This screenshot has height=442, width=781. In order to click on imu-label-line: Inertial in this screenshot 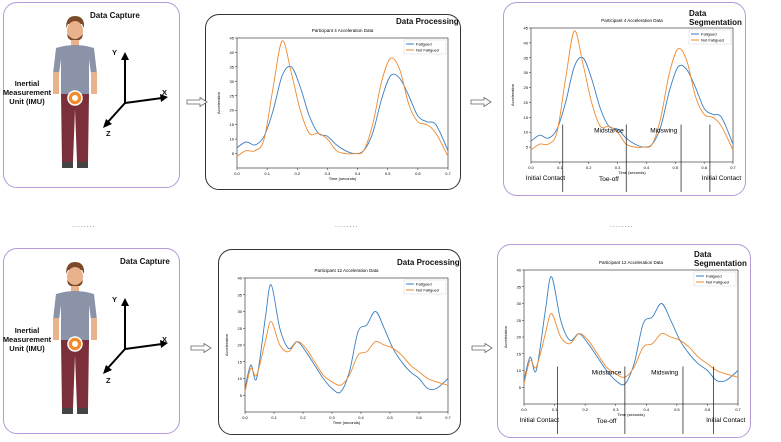, I will do `click(27, 83)`.